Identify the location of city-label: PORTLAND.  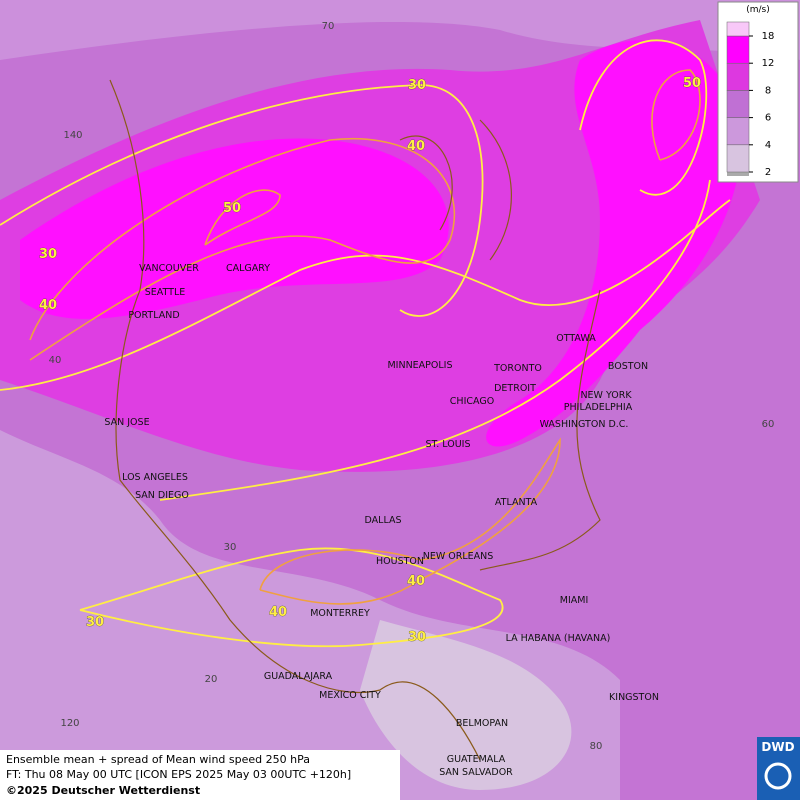
(153, 315).